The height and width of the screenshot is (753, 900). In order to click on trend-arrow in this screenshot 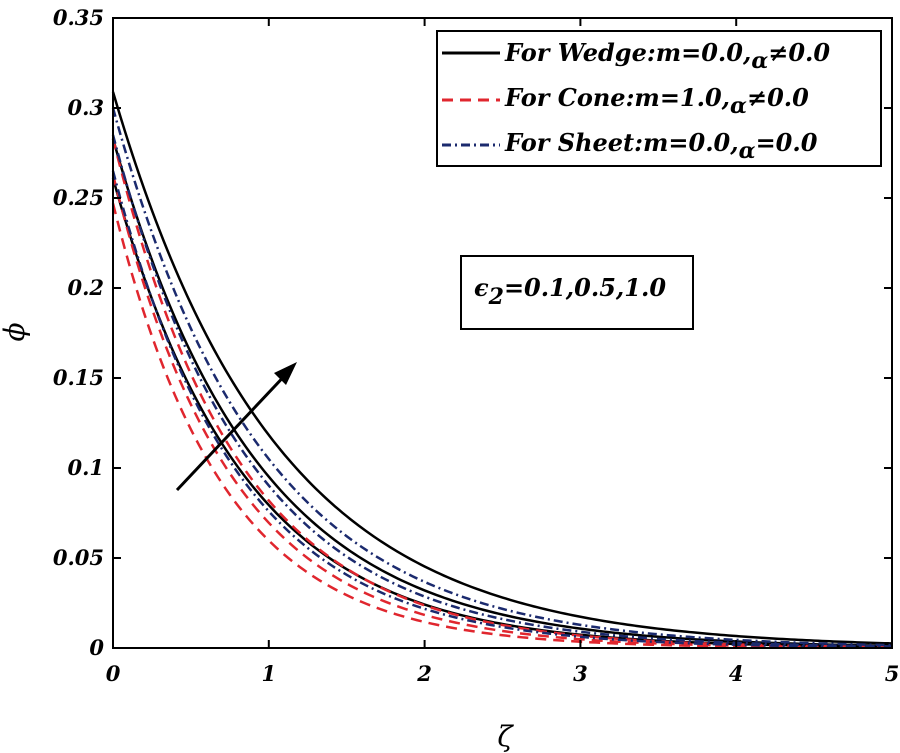, I will do `click(236, 427)`.